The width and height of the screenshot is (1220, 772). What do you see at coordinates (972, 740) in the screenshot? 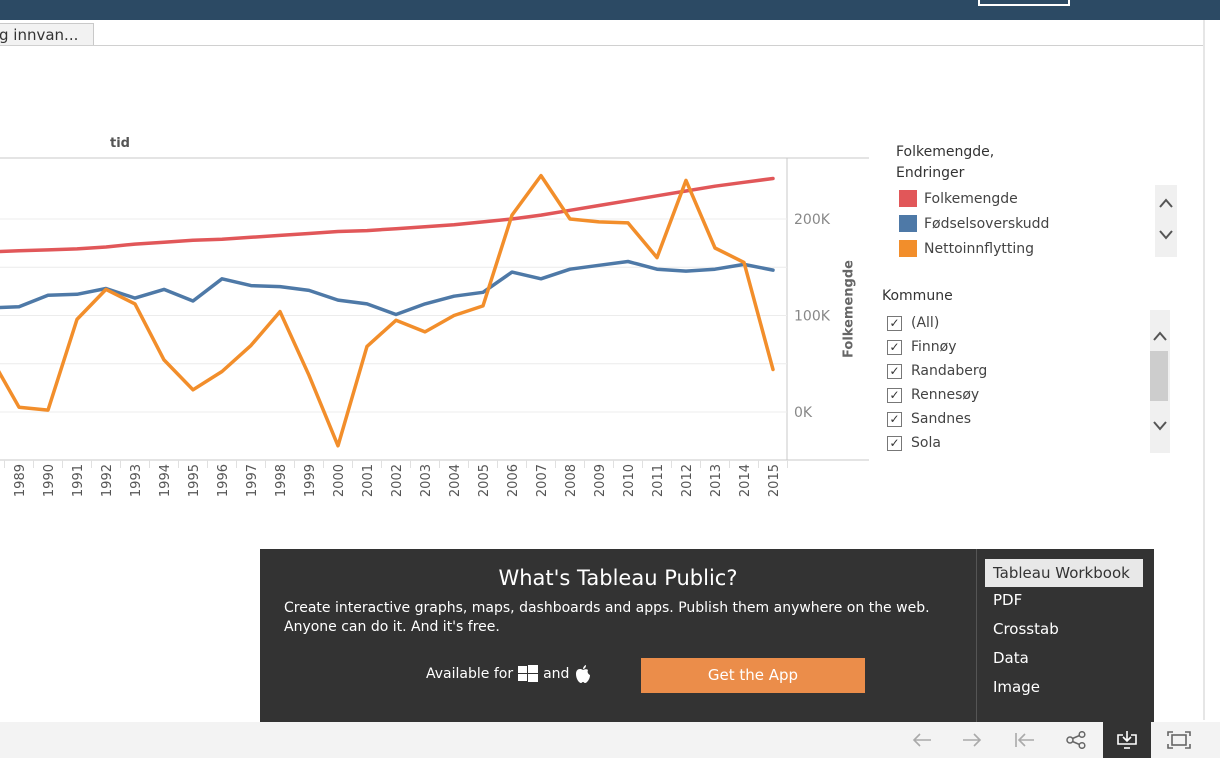
I see `redo-icon` at bounding box center [972, 740].